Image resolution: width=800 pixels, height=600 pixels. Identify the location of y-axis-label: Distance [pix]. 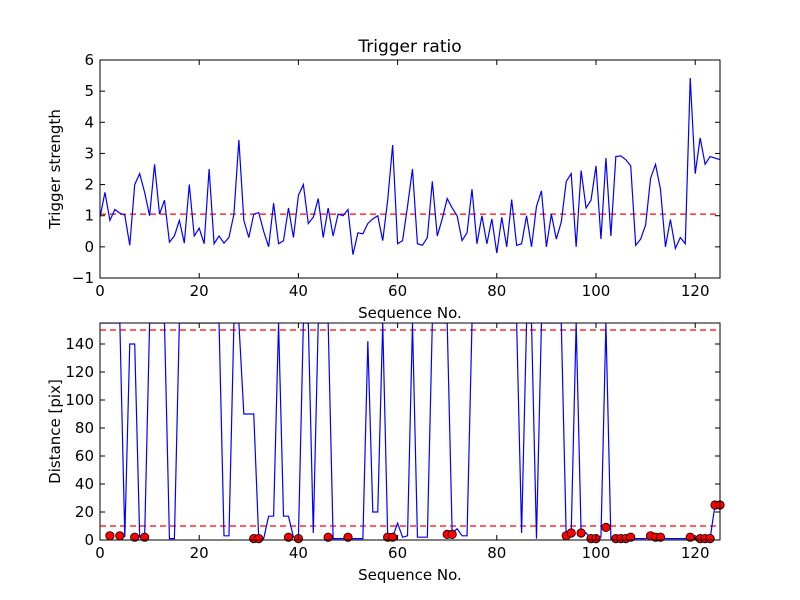
(55, 431).